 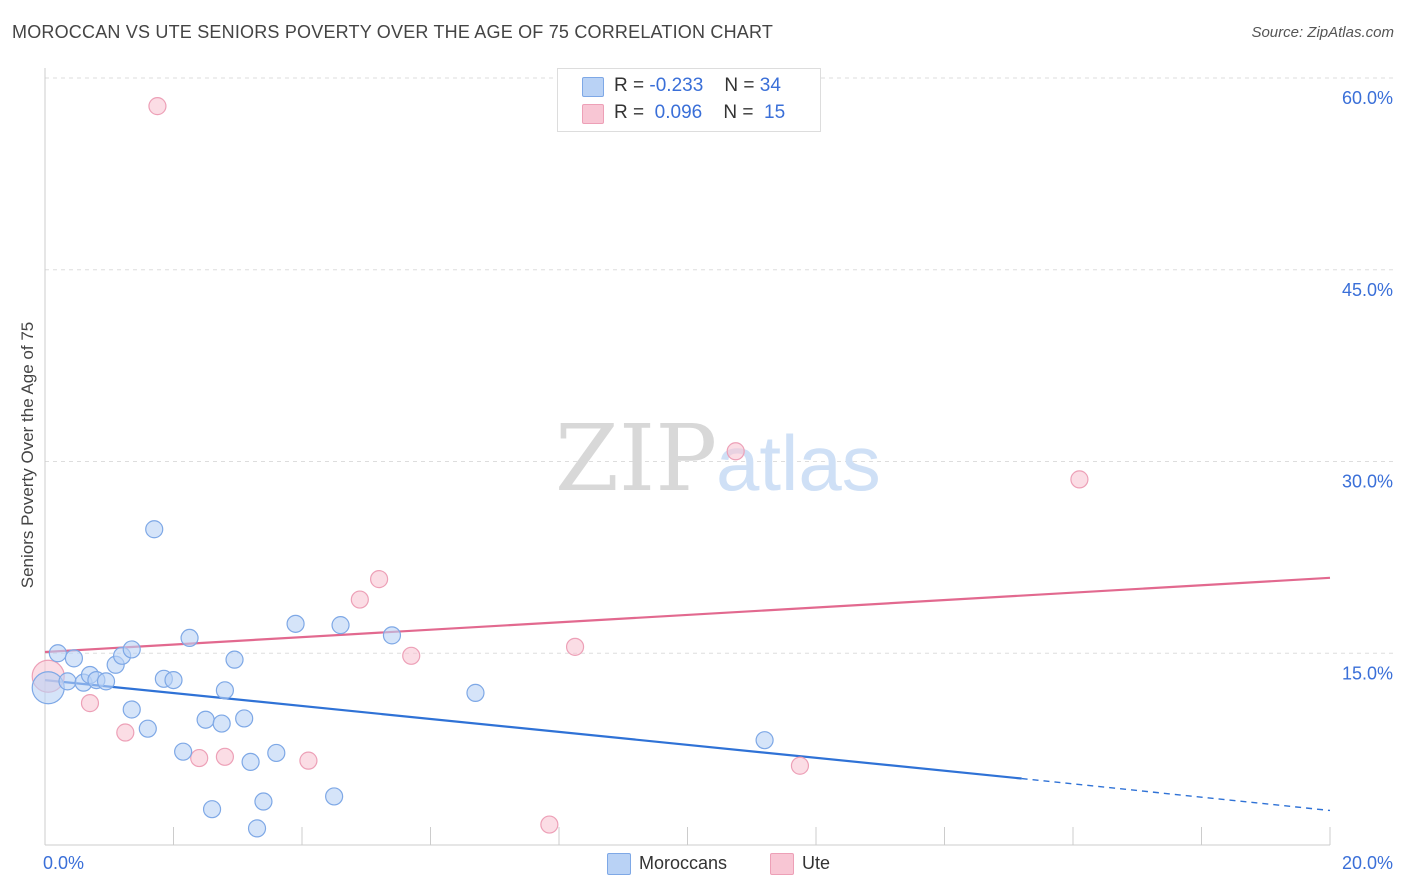 What do you see at coordinates (687, 615) in the screenshot?
I see `trend-line-ute` at bounding box center [687, 615].